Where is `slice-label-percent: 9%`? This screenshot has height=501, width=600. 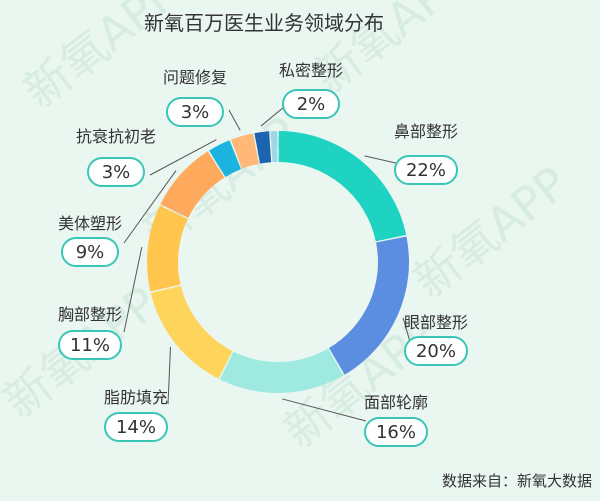
slice-label-percent: 9% is located at coordinates (90, 252).